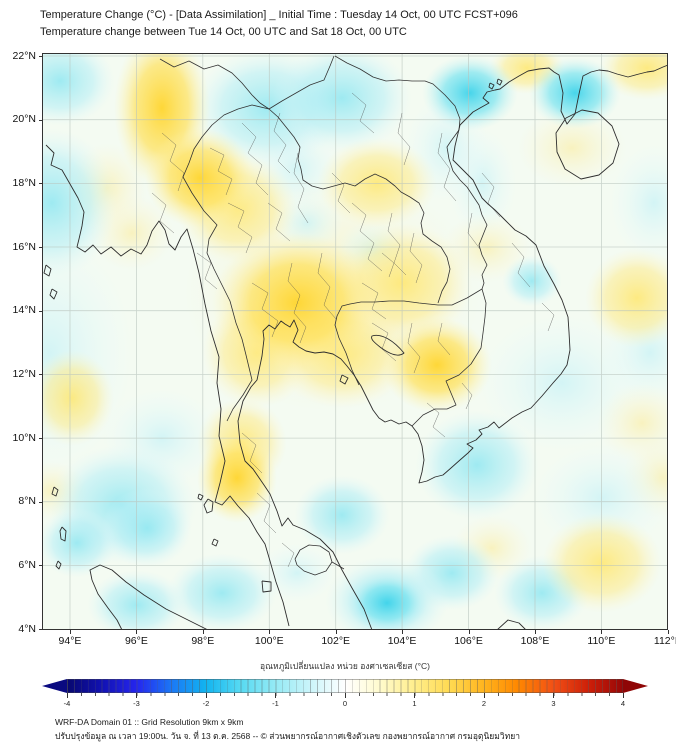 This screenshot has height=756, width=676. What do you see at coordinates (601, 641) in the screenshot?
I see `longitude-tick-label: 110°E` at bounding box center [601, 641].